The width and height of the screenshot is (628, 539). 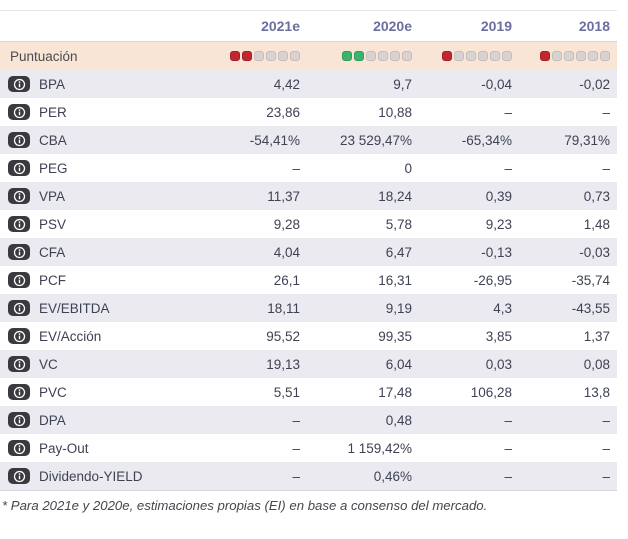 I want to click on value-2018: -0,02, so click(x=594, y=84).